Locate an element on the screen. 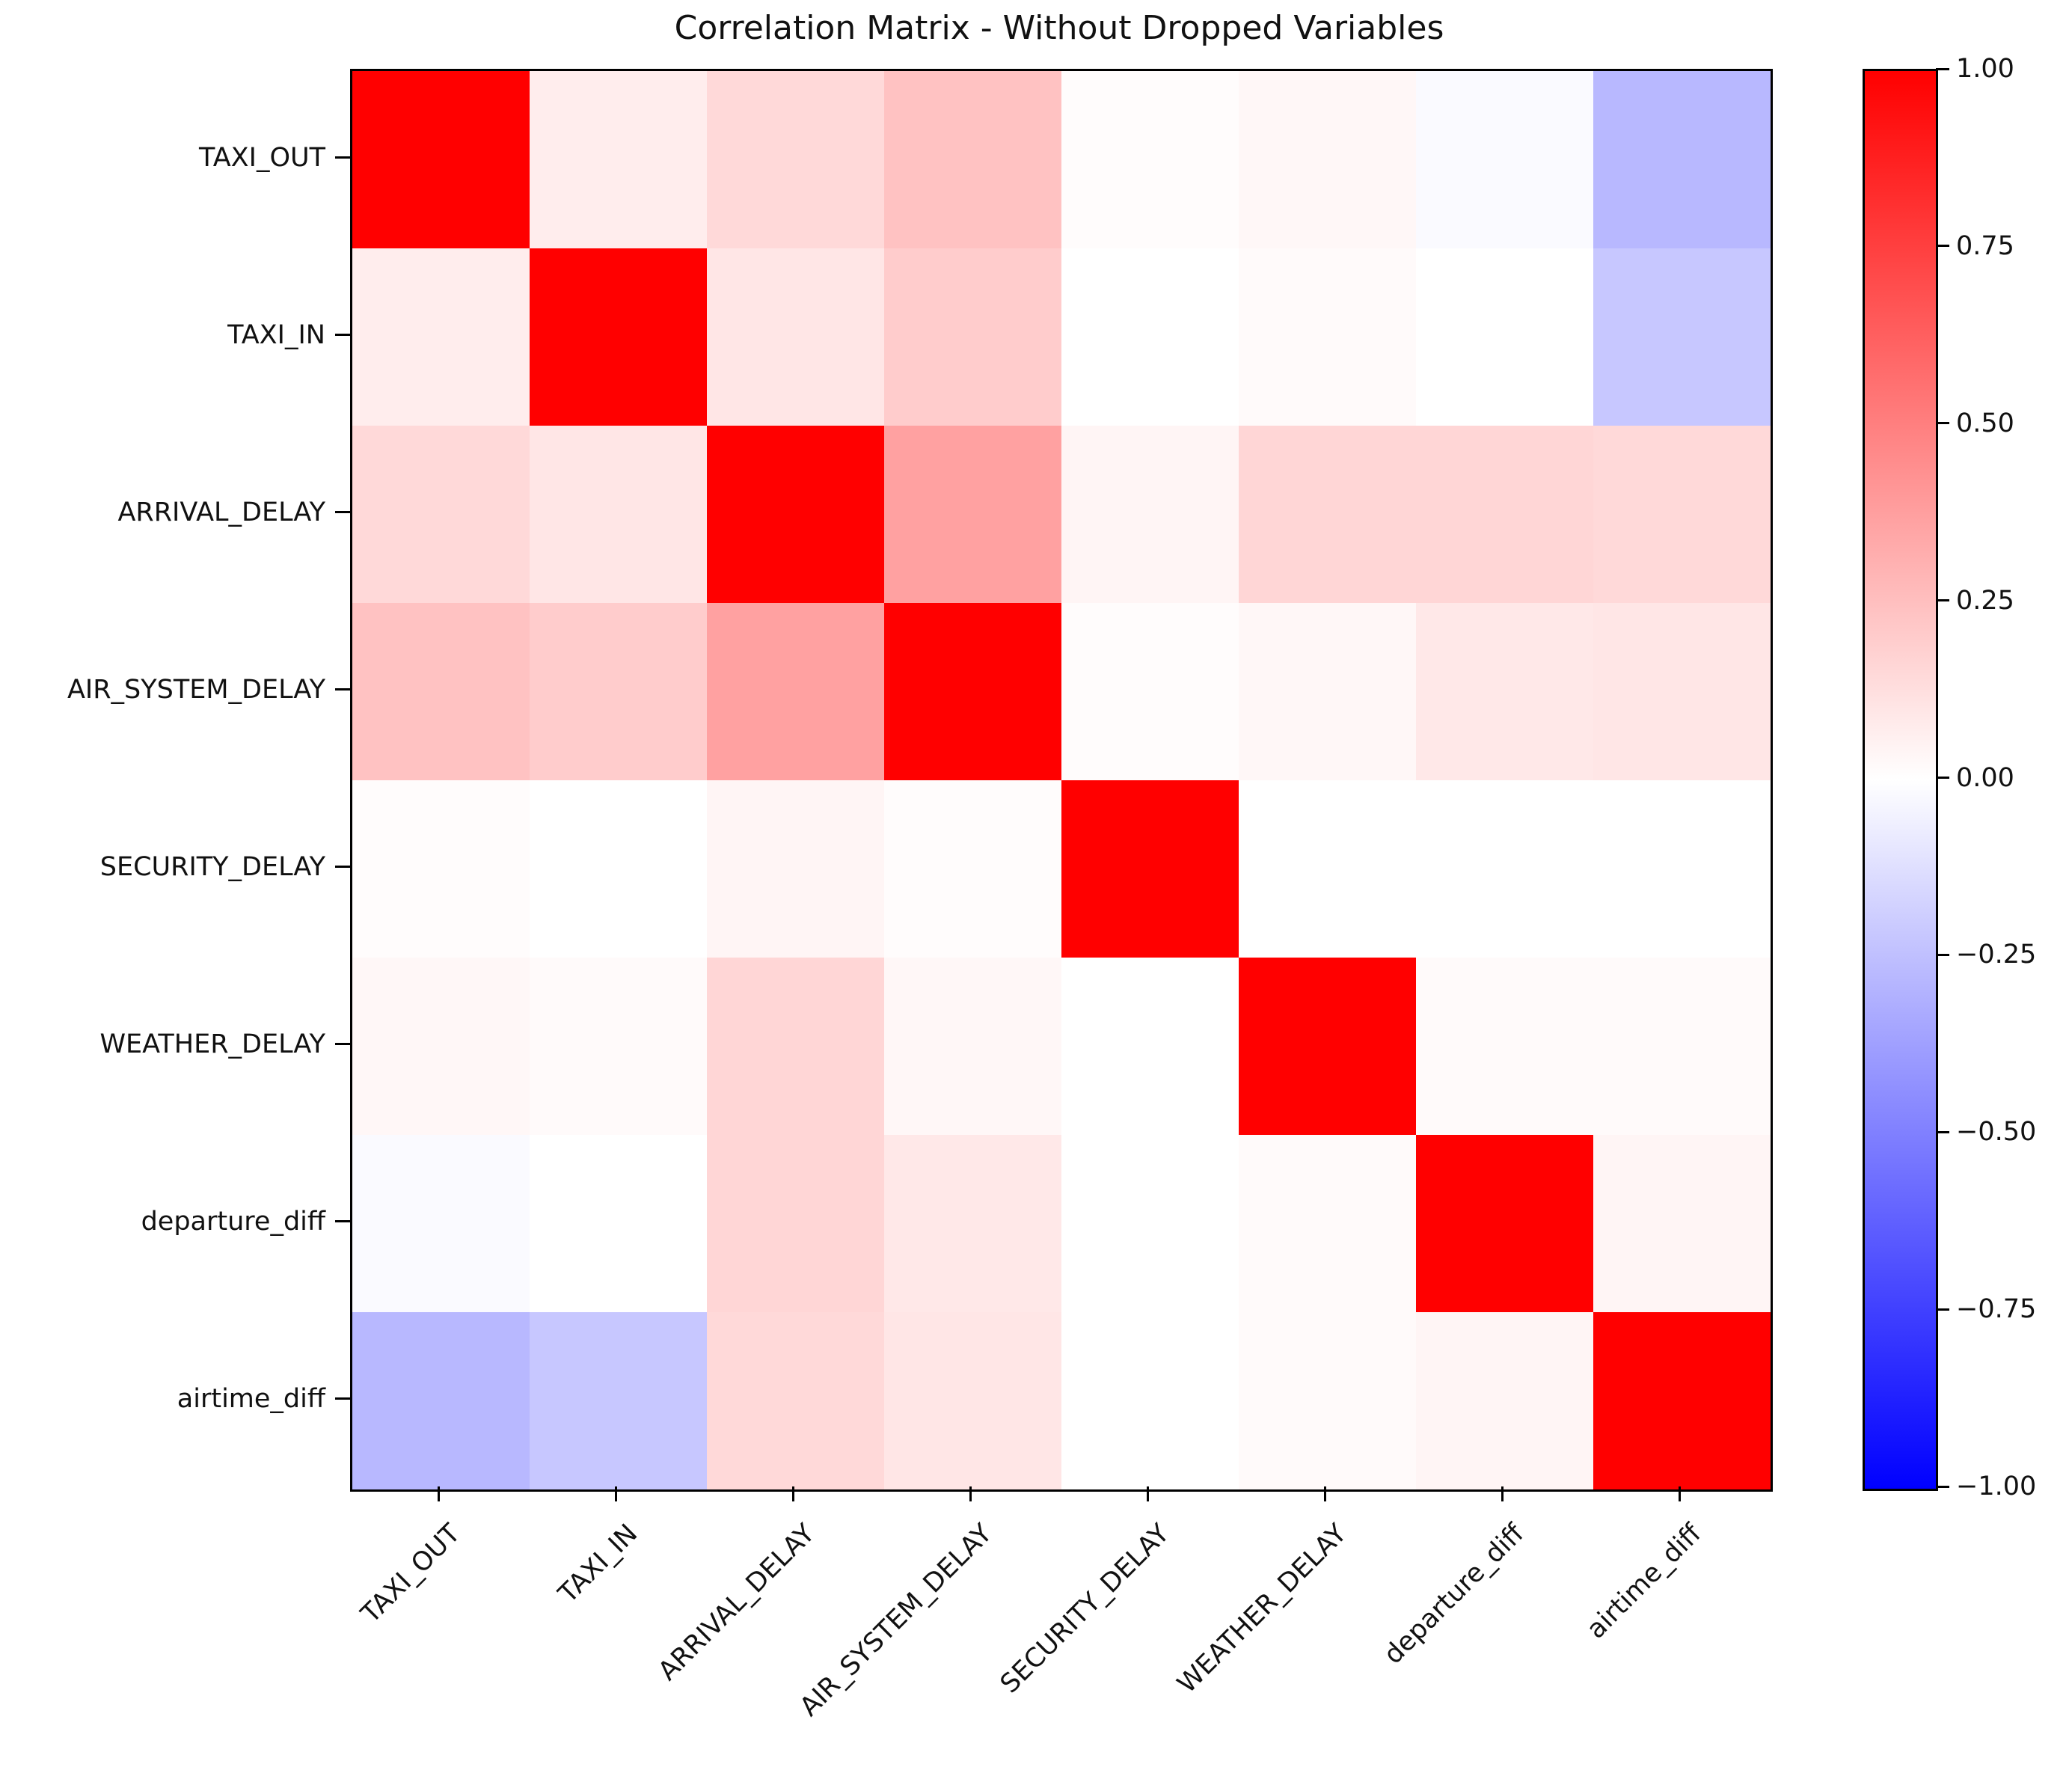 This screenshot has height=1770, width=2072. colorbar-tick-label: −1.00 is located at coordinates (1996, 1486).